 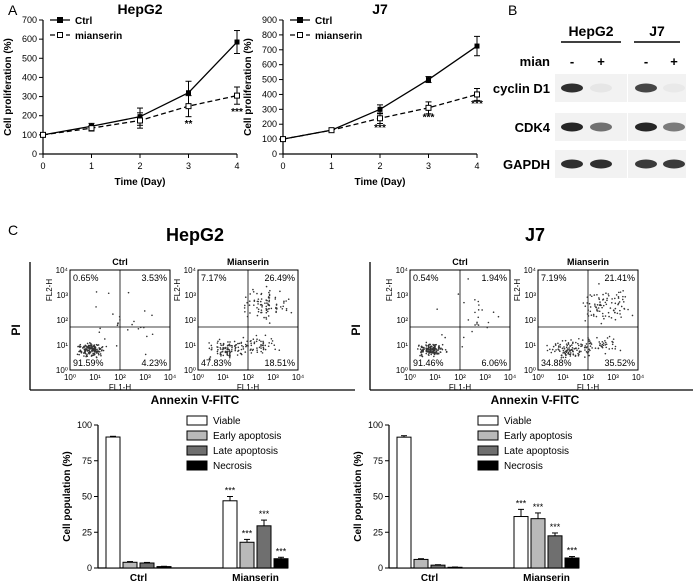 I want to click on x-axis-label: Time (Day), so click(x=140, y=182).